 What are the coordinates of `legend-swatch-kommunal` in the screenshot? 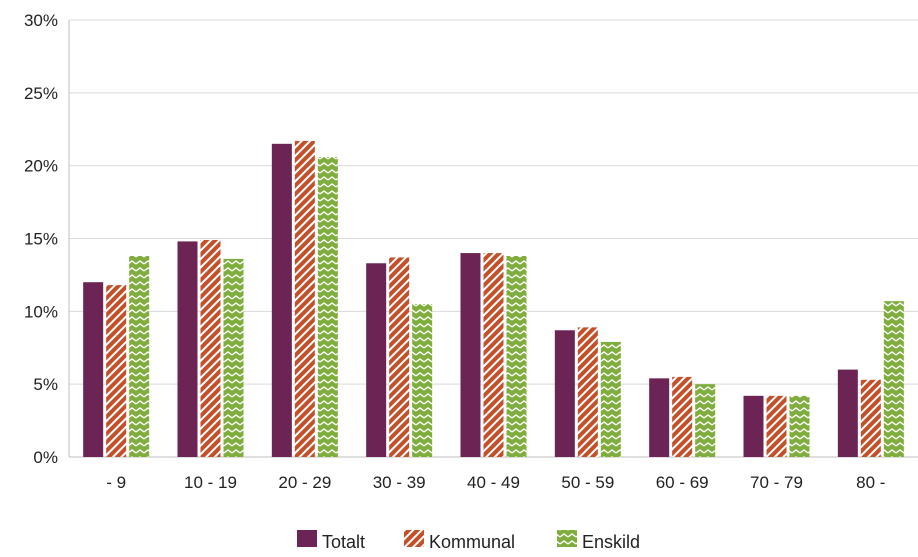 It's located at (414, 538).